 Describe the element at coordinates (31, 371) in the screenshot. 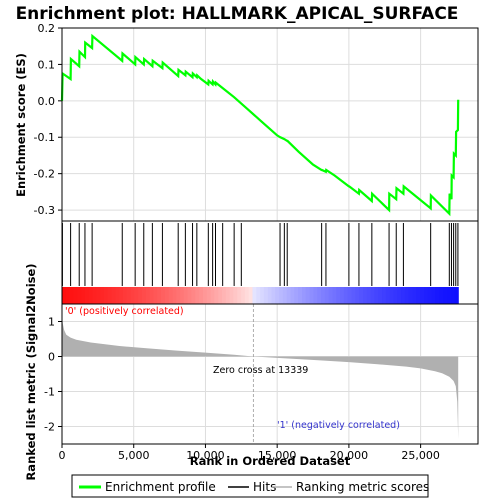

I see `metric-y-axis-title: Ranked list metric (Signal2Noise)` at that location.